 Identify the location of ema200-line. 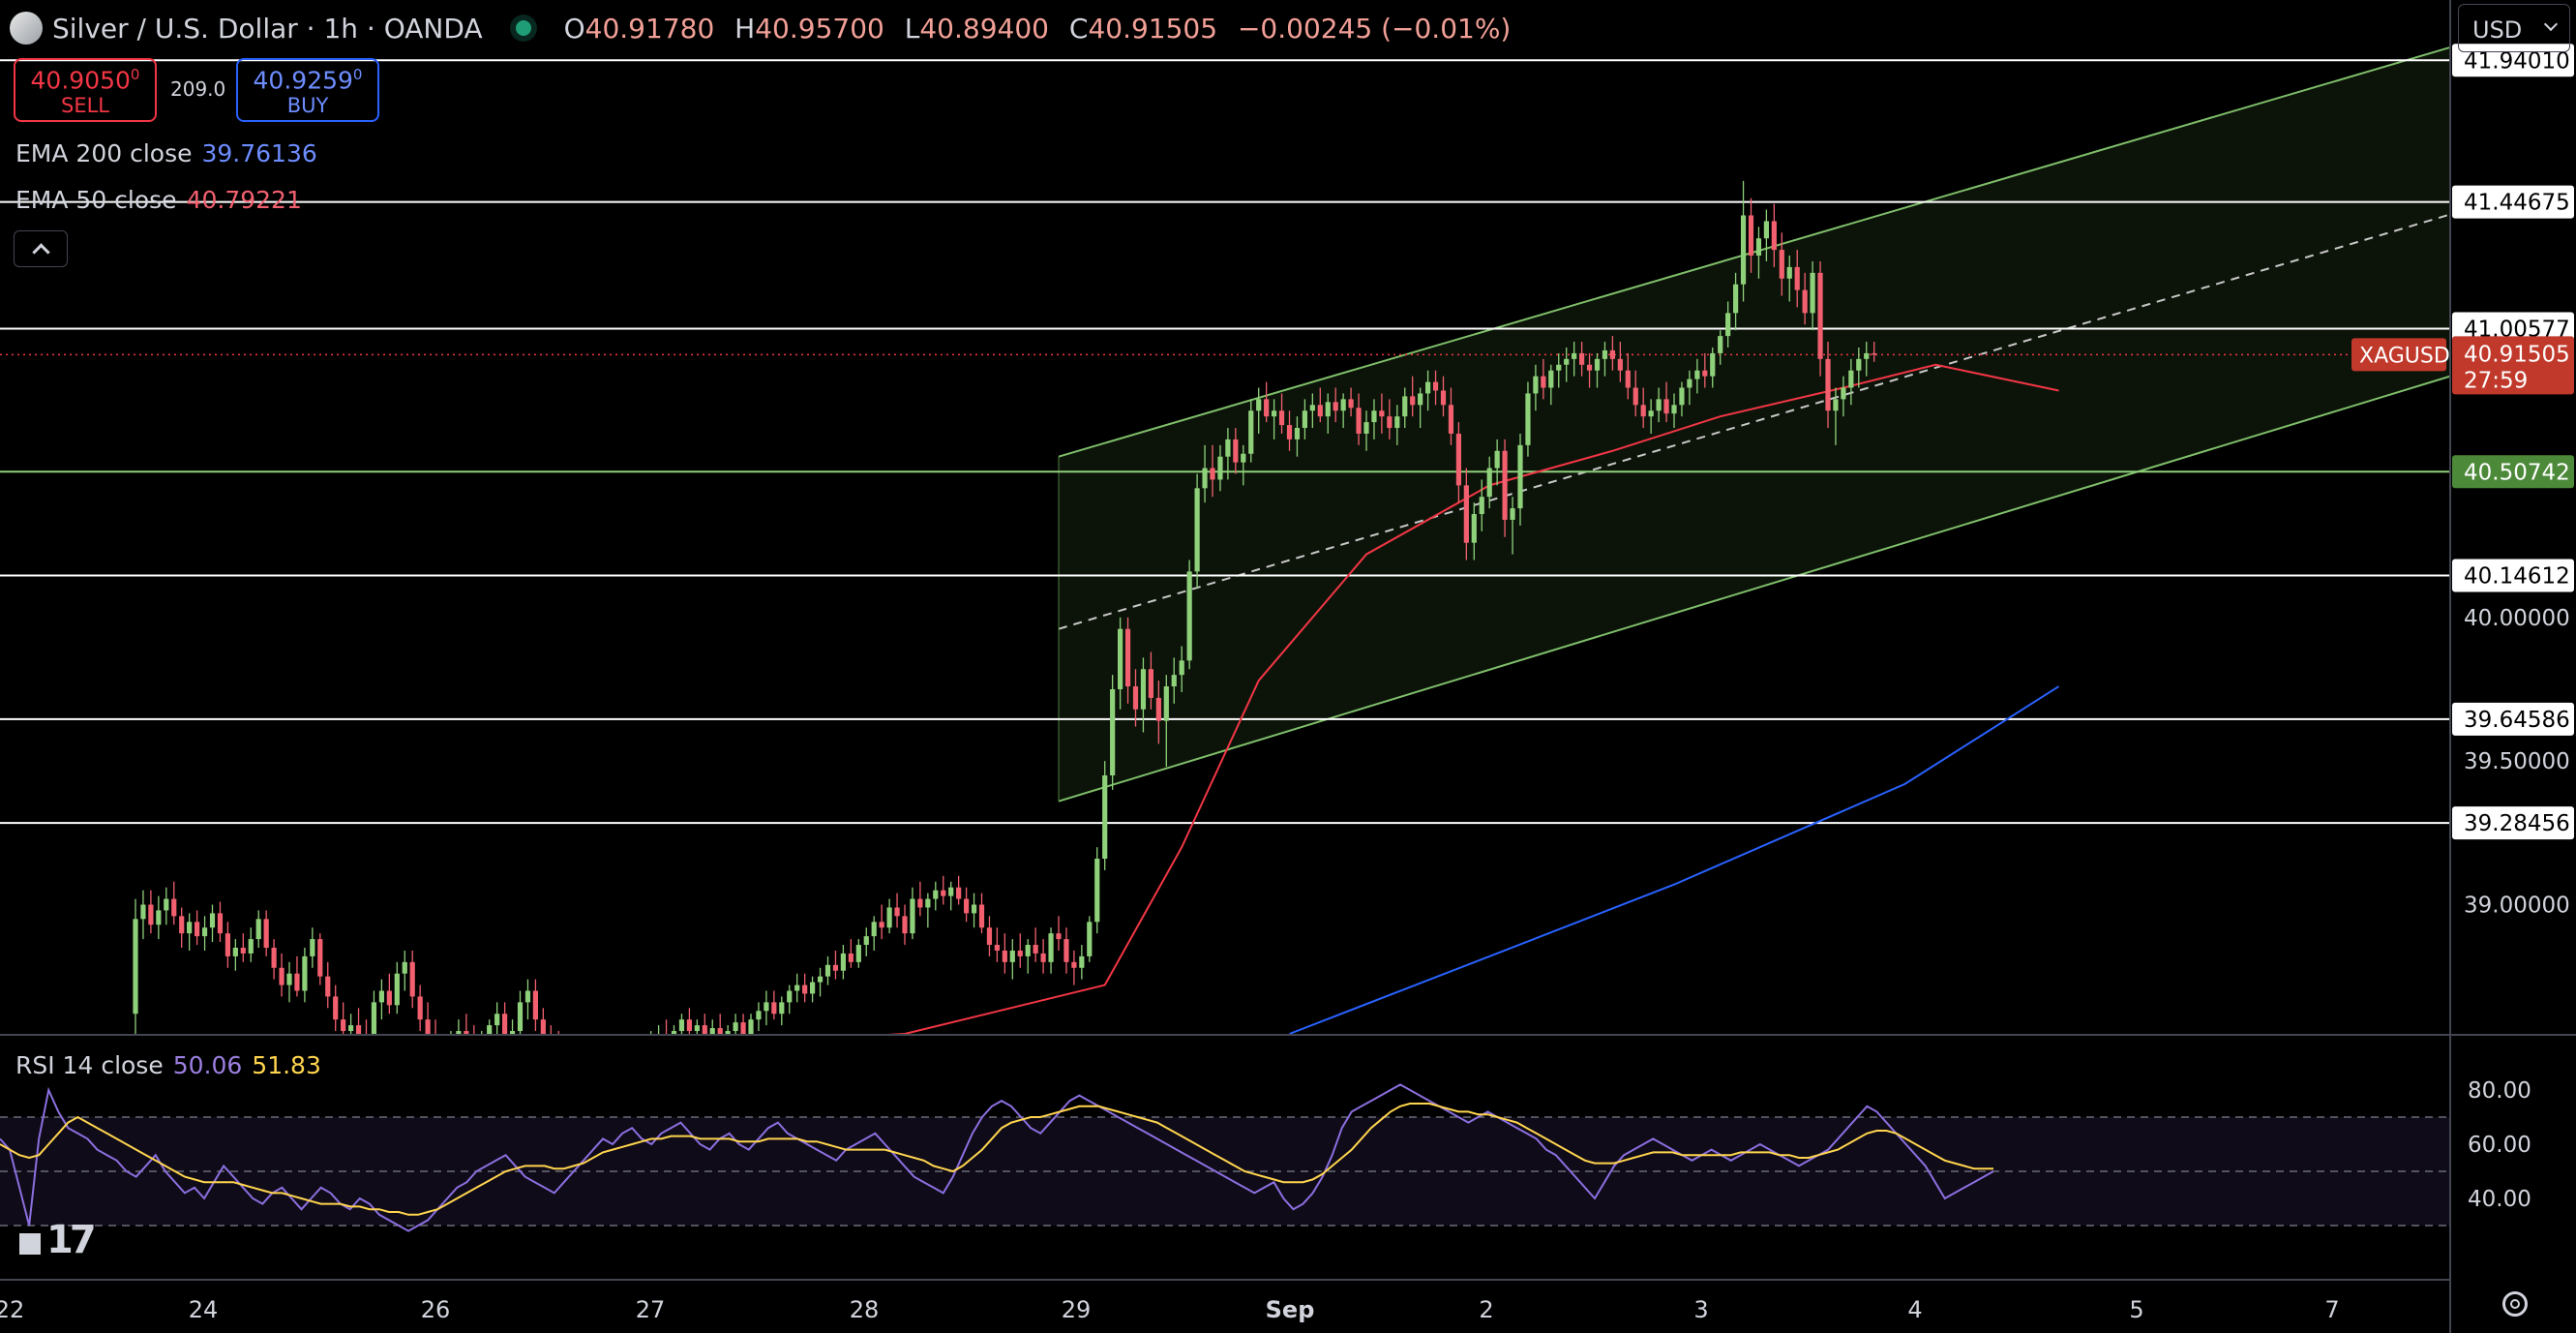
(1674, 860).